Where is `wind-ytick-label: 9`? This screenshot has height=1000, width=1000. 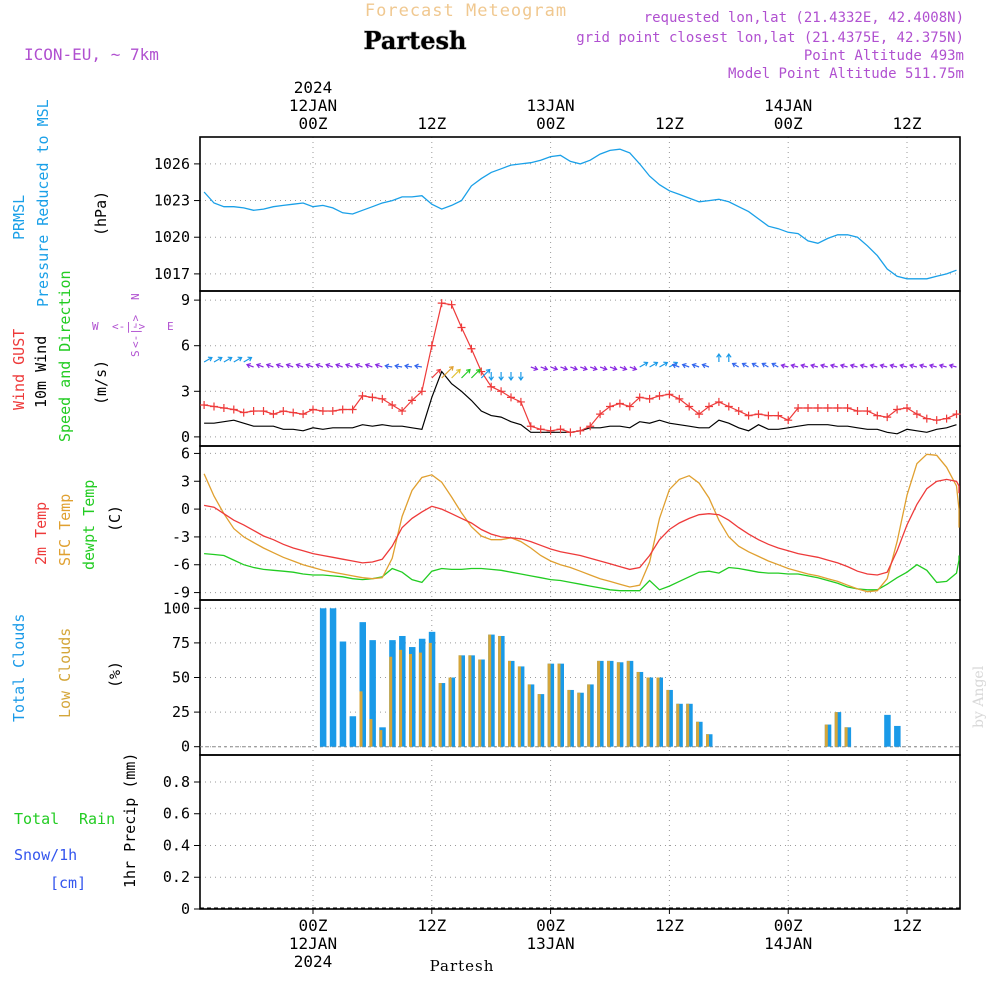
wind-ytick-label: 9 is located at coordinates (185, 300).